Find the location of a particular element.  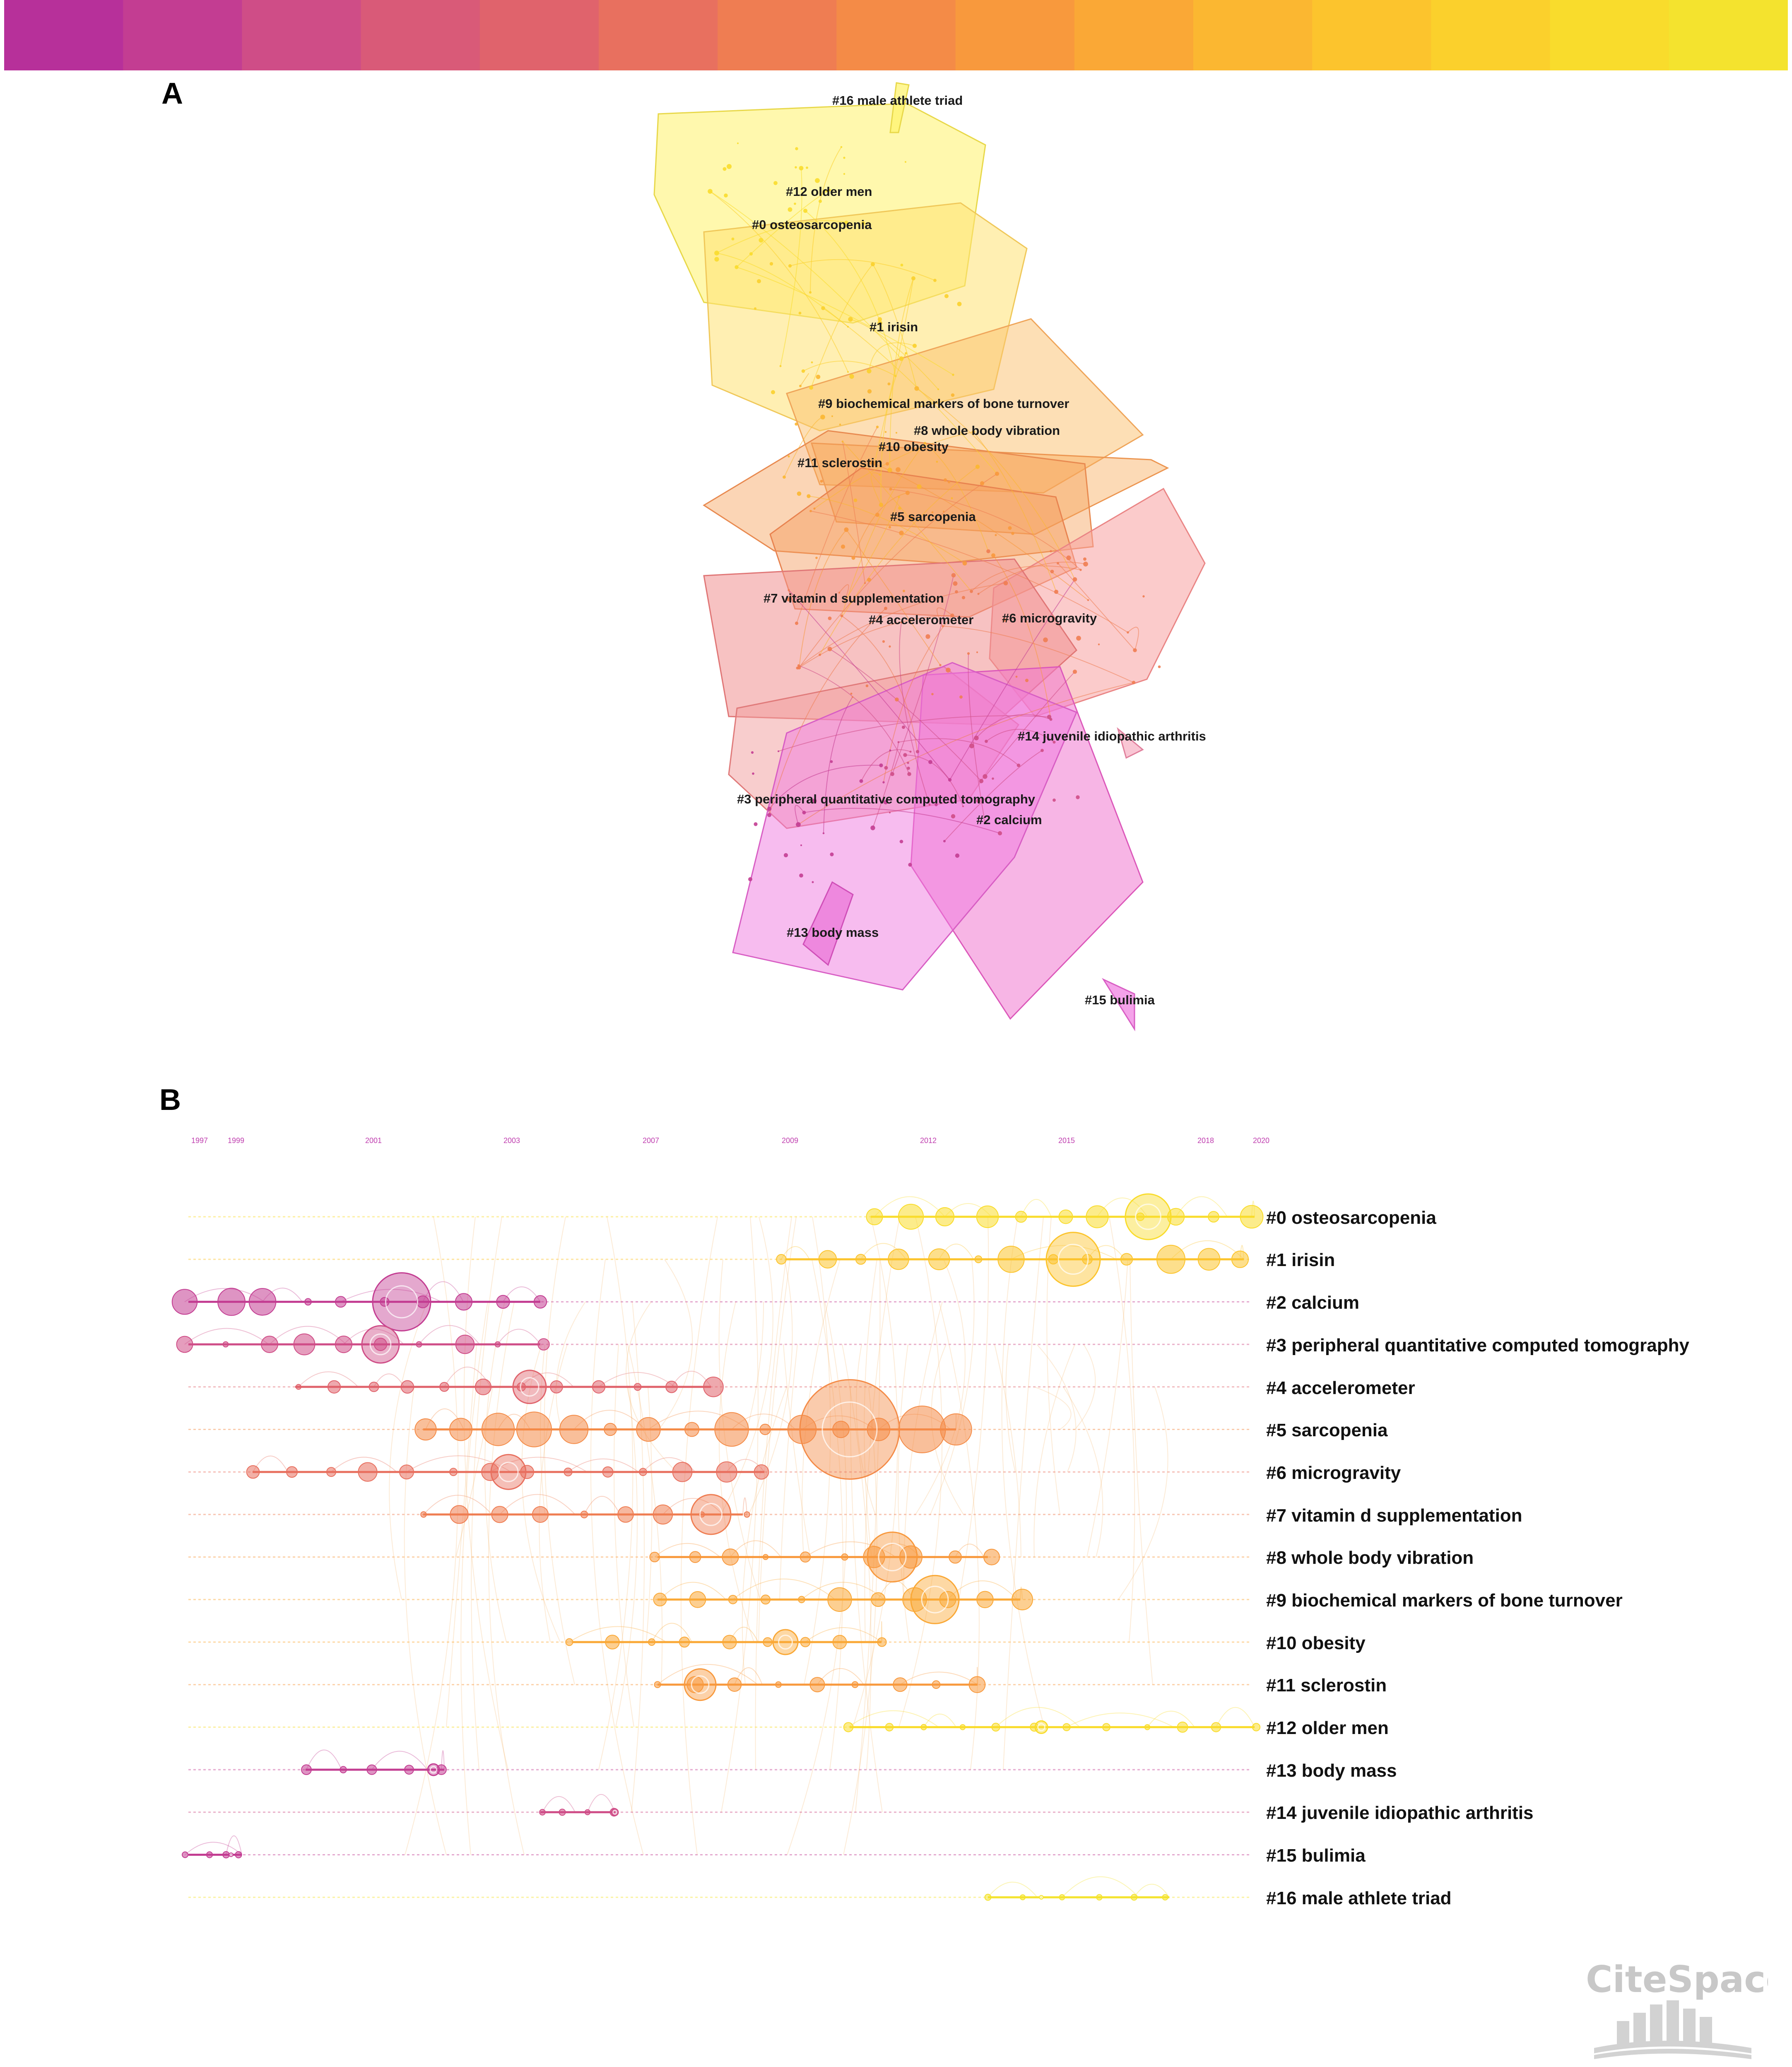

year-color-scale-bar is located at coordinates (896, 35).